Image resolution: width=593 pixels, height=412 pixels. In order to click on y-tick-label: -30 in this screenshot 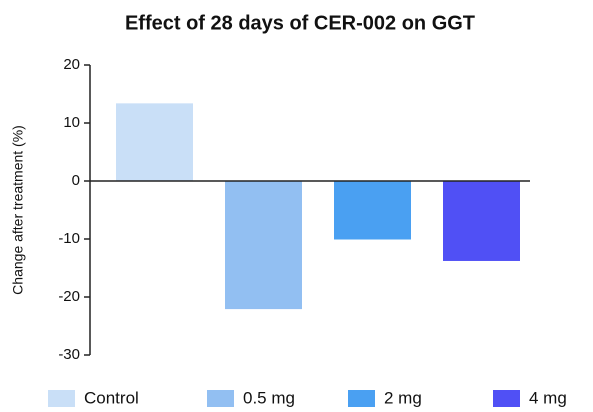, I will do `click(69, 354)`.